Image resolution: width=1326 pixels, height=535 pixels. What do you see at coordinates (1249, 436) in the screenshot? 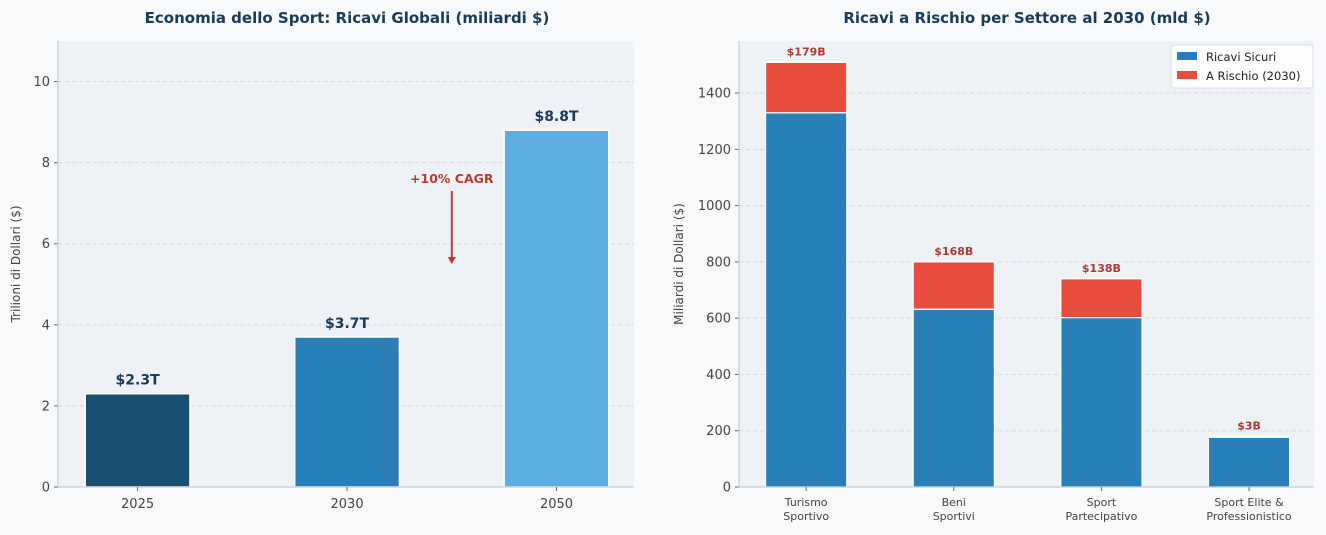
I see `bar-a-rischio-2030-sport-elite-professionistico` at bounding box center [1249, 436].